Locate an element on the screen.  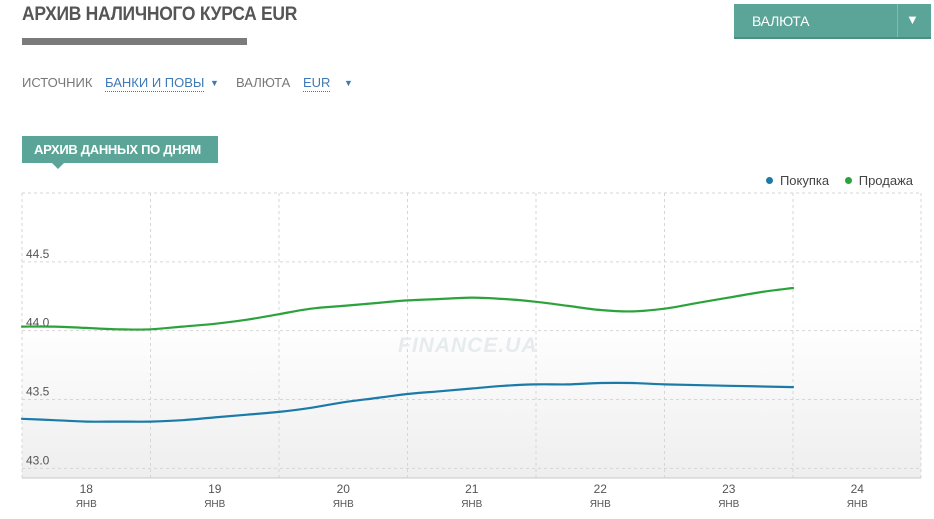
y-tick-label: 43.0 is located at coordinates (38, 460).